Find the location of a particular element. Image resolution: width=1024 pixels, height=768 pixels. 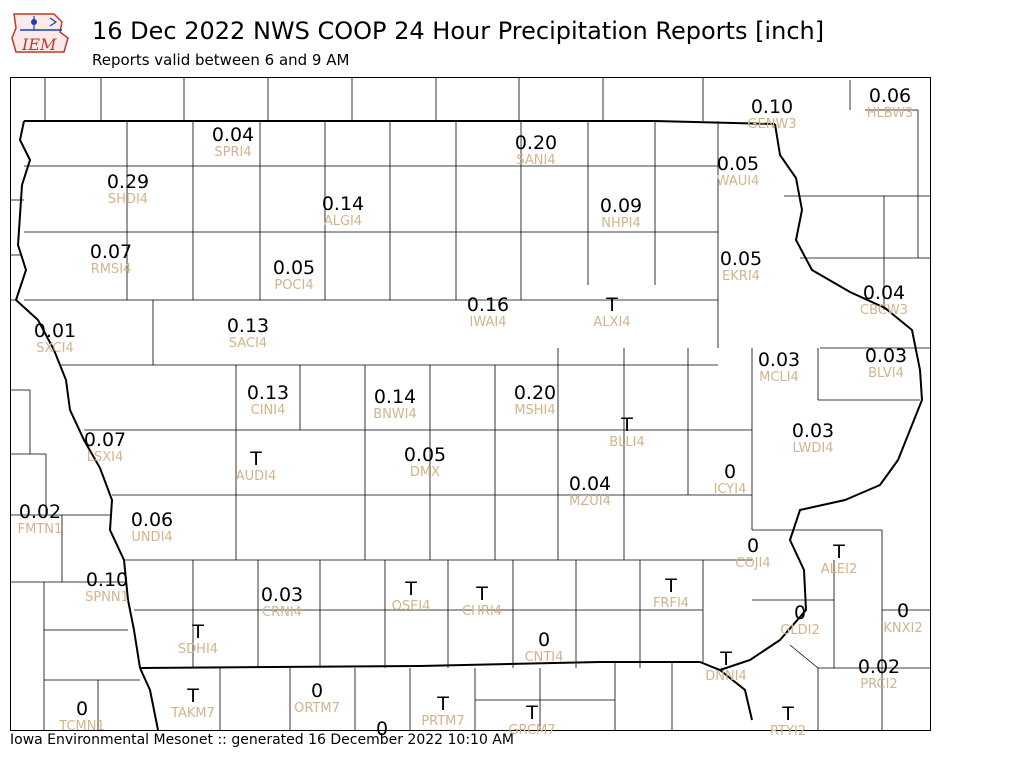

station-id: FMTN1 is located at coordinates (40, 529).